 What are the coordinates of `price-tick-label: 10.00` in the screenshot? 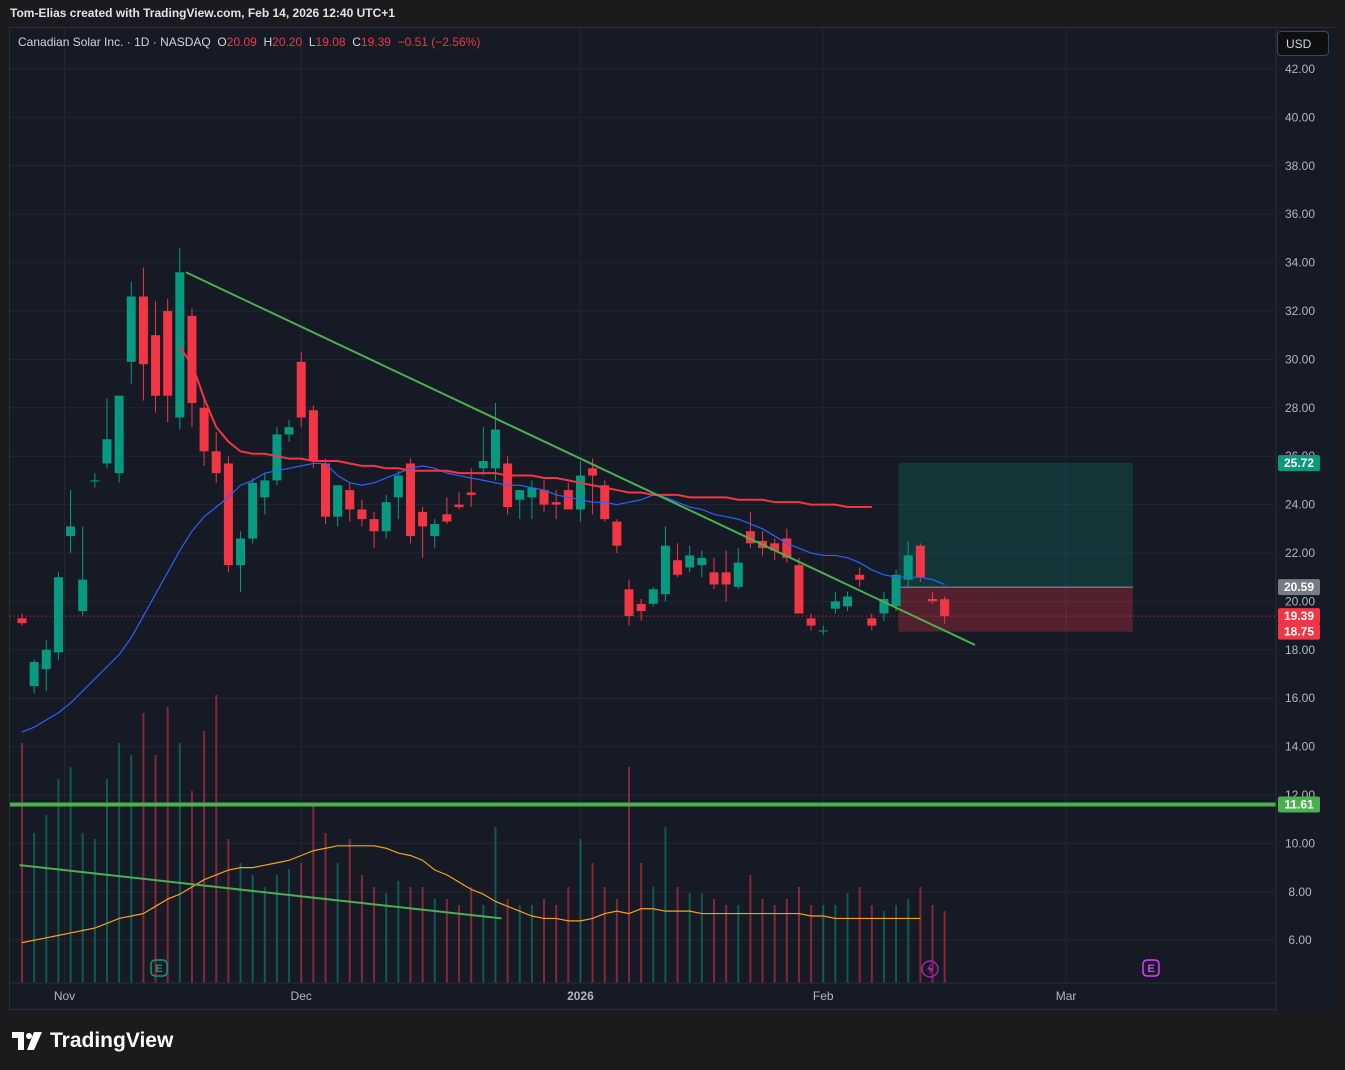 It's located at (1300, 843).